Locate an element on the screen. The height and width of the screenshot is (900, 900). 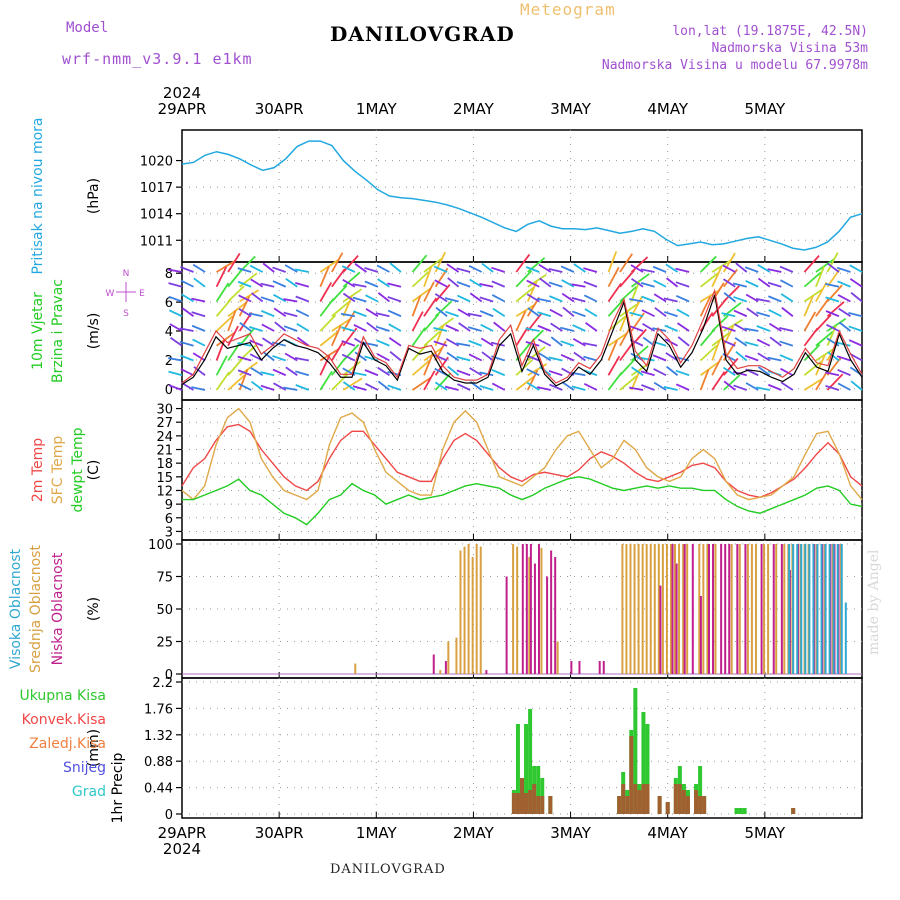
top-date-label: 3MAY is located at coordinates (571, 109).